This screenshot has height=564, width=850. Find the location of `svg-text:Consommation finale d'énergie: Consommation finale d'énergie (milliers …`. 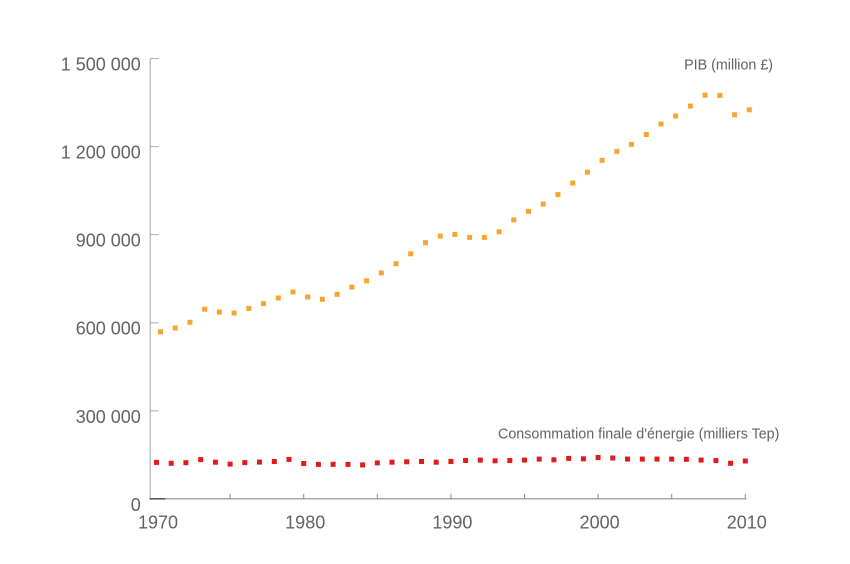

svg-text:Consommation finale d'énergie: Consommation finale d'énergie (milliers … is located at coordinates (638, 435).